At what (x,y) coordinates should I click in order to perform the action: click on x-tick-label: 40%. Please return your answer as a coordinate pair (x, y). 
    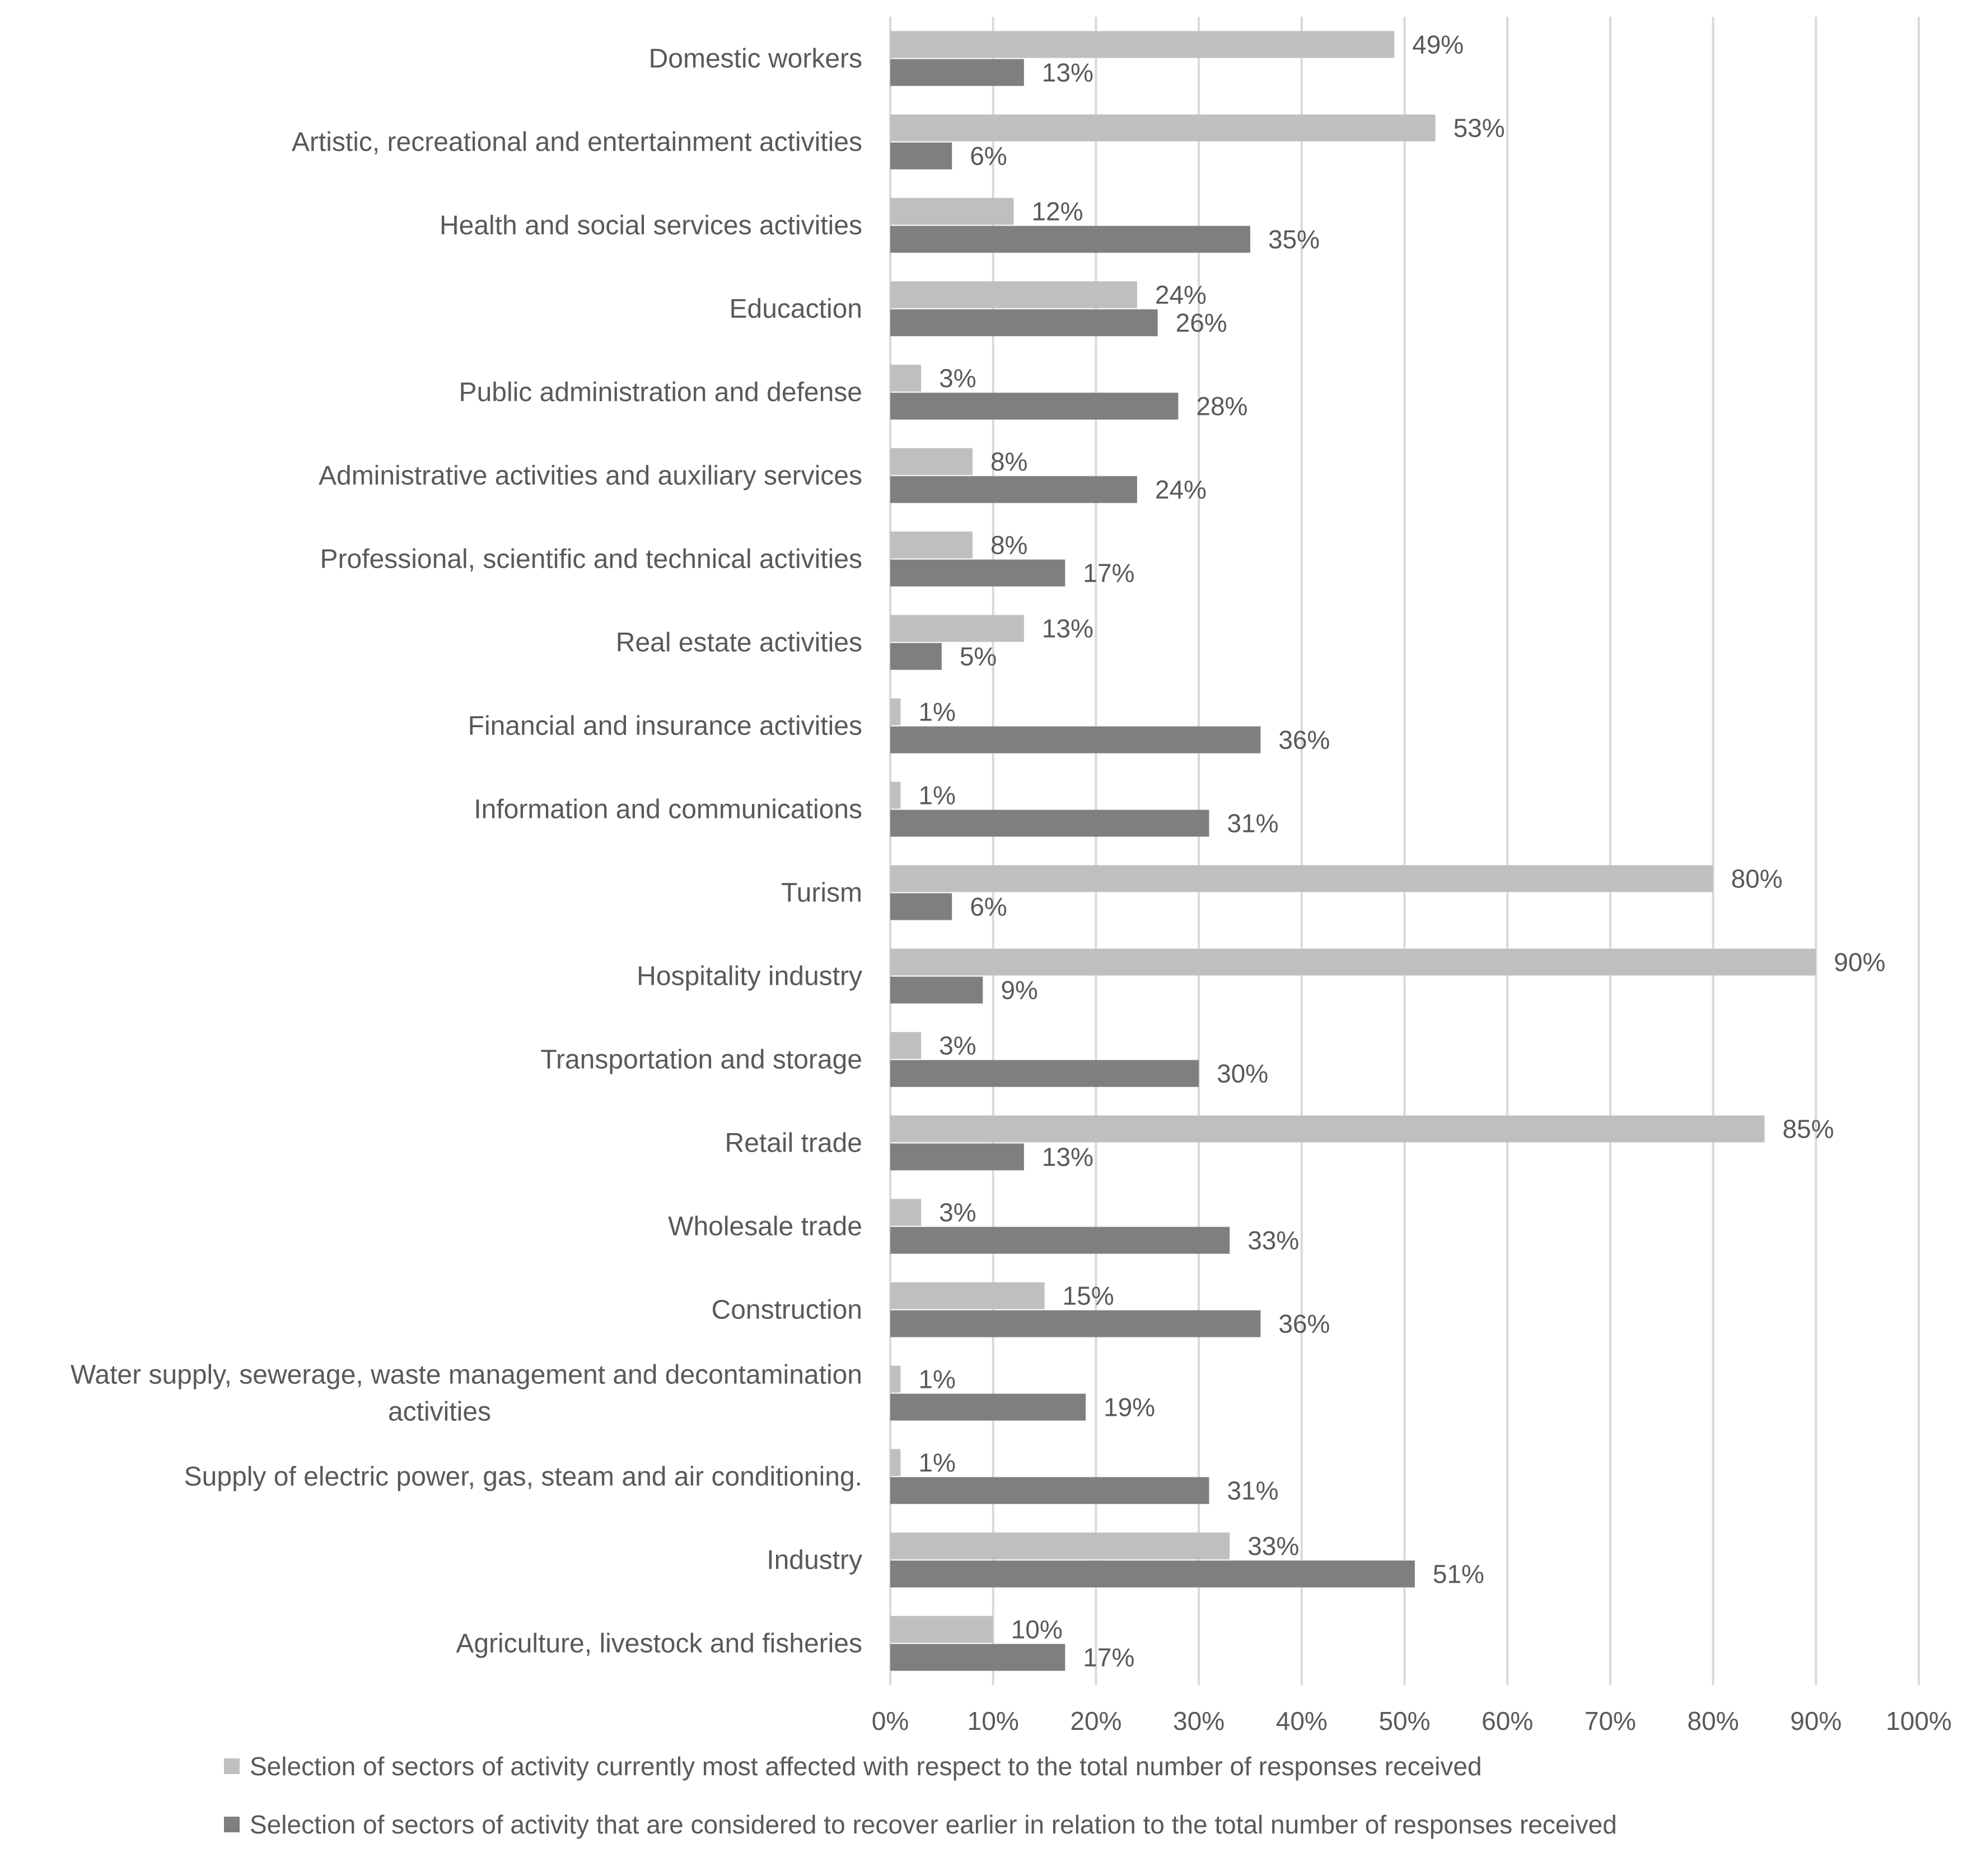
    Looking at the image, I should click on (1302, 1720).